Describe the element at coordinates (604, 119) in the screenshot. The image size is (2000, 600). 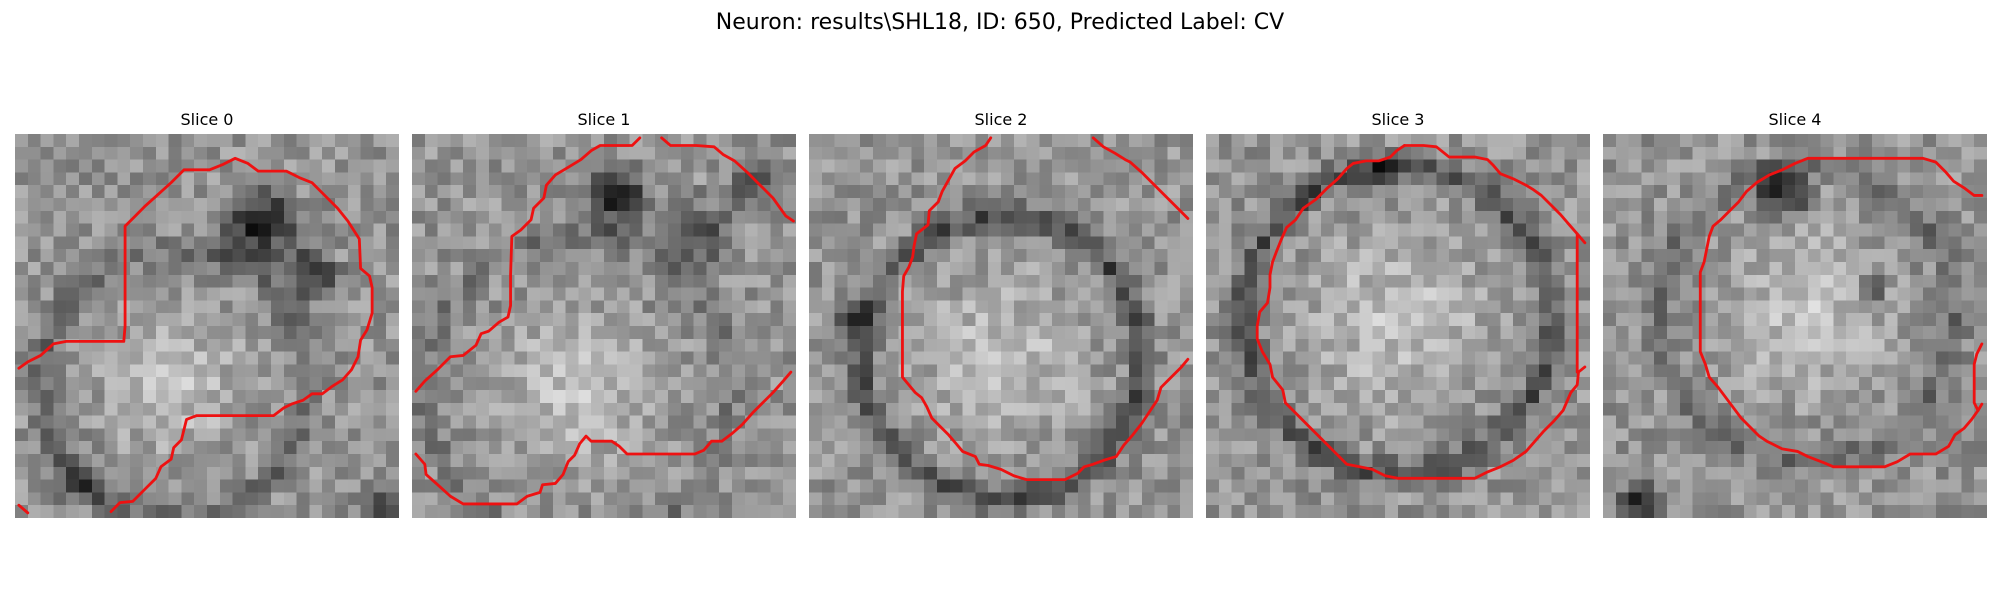
I see `slice-title: Slice 1` at that location.